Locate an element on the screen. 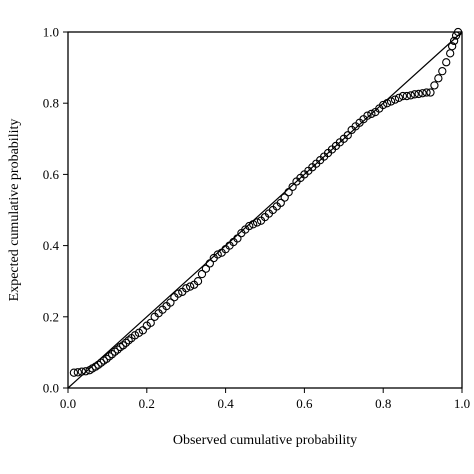  x-tick-label: 0.0 is located at coordinates (68, 403).